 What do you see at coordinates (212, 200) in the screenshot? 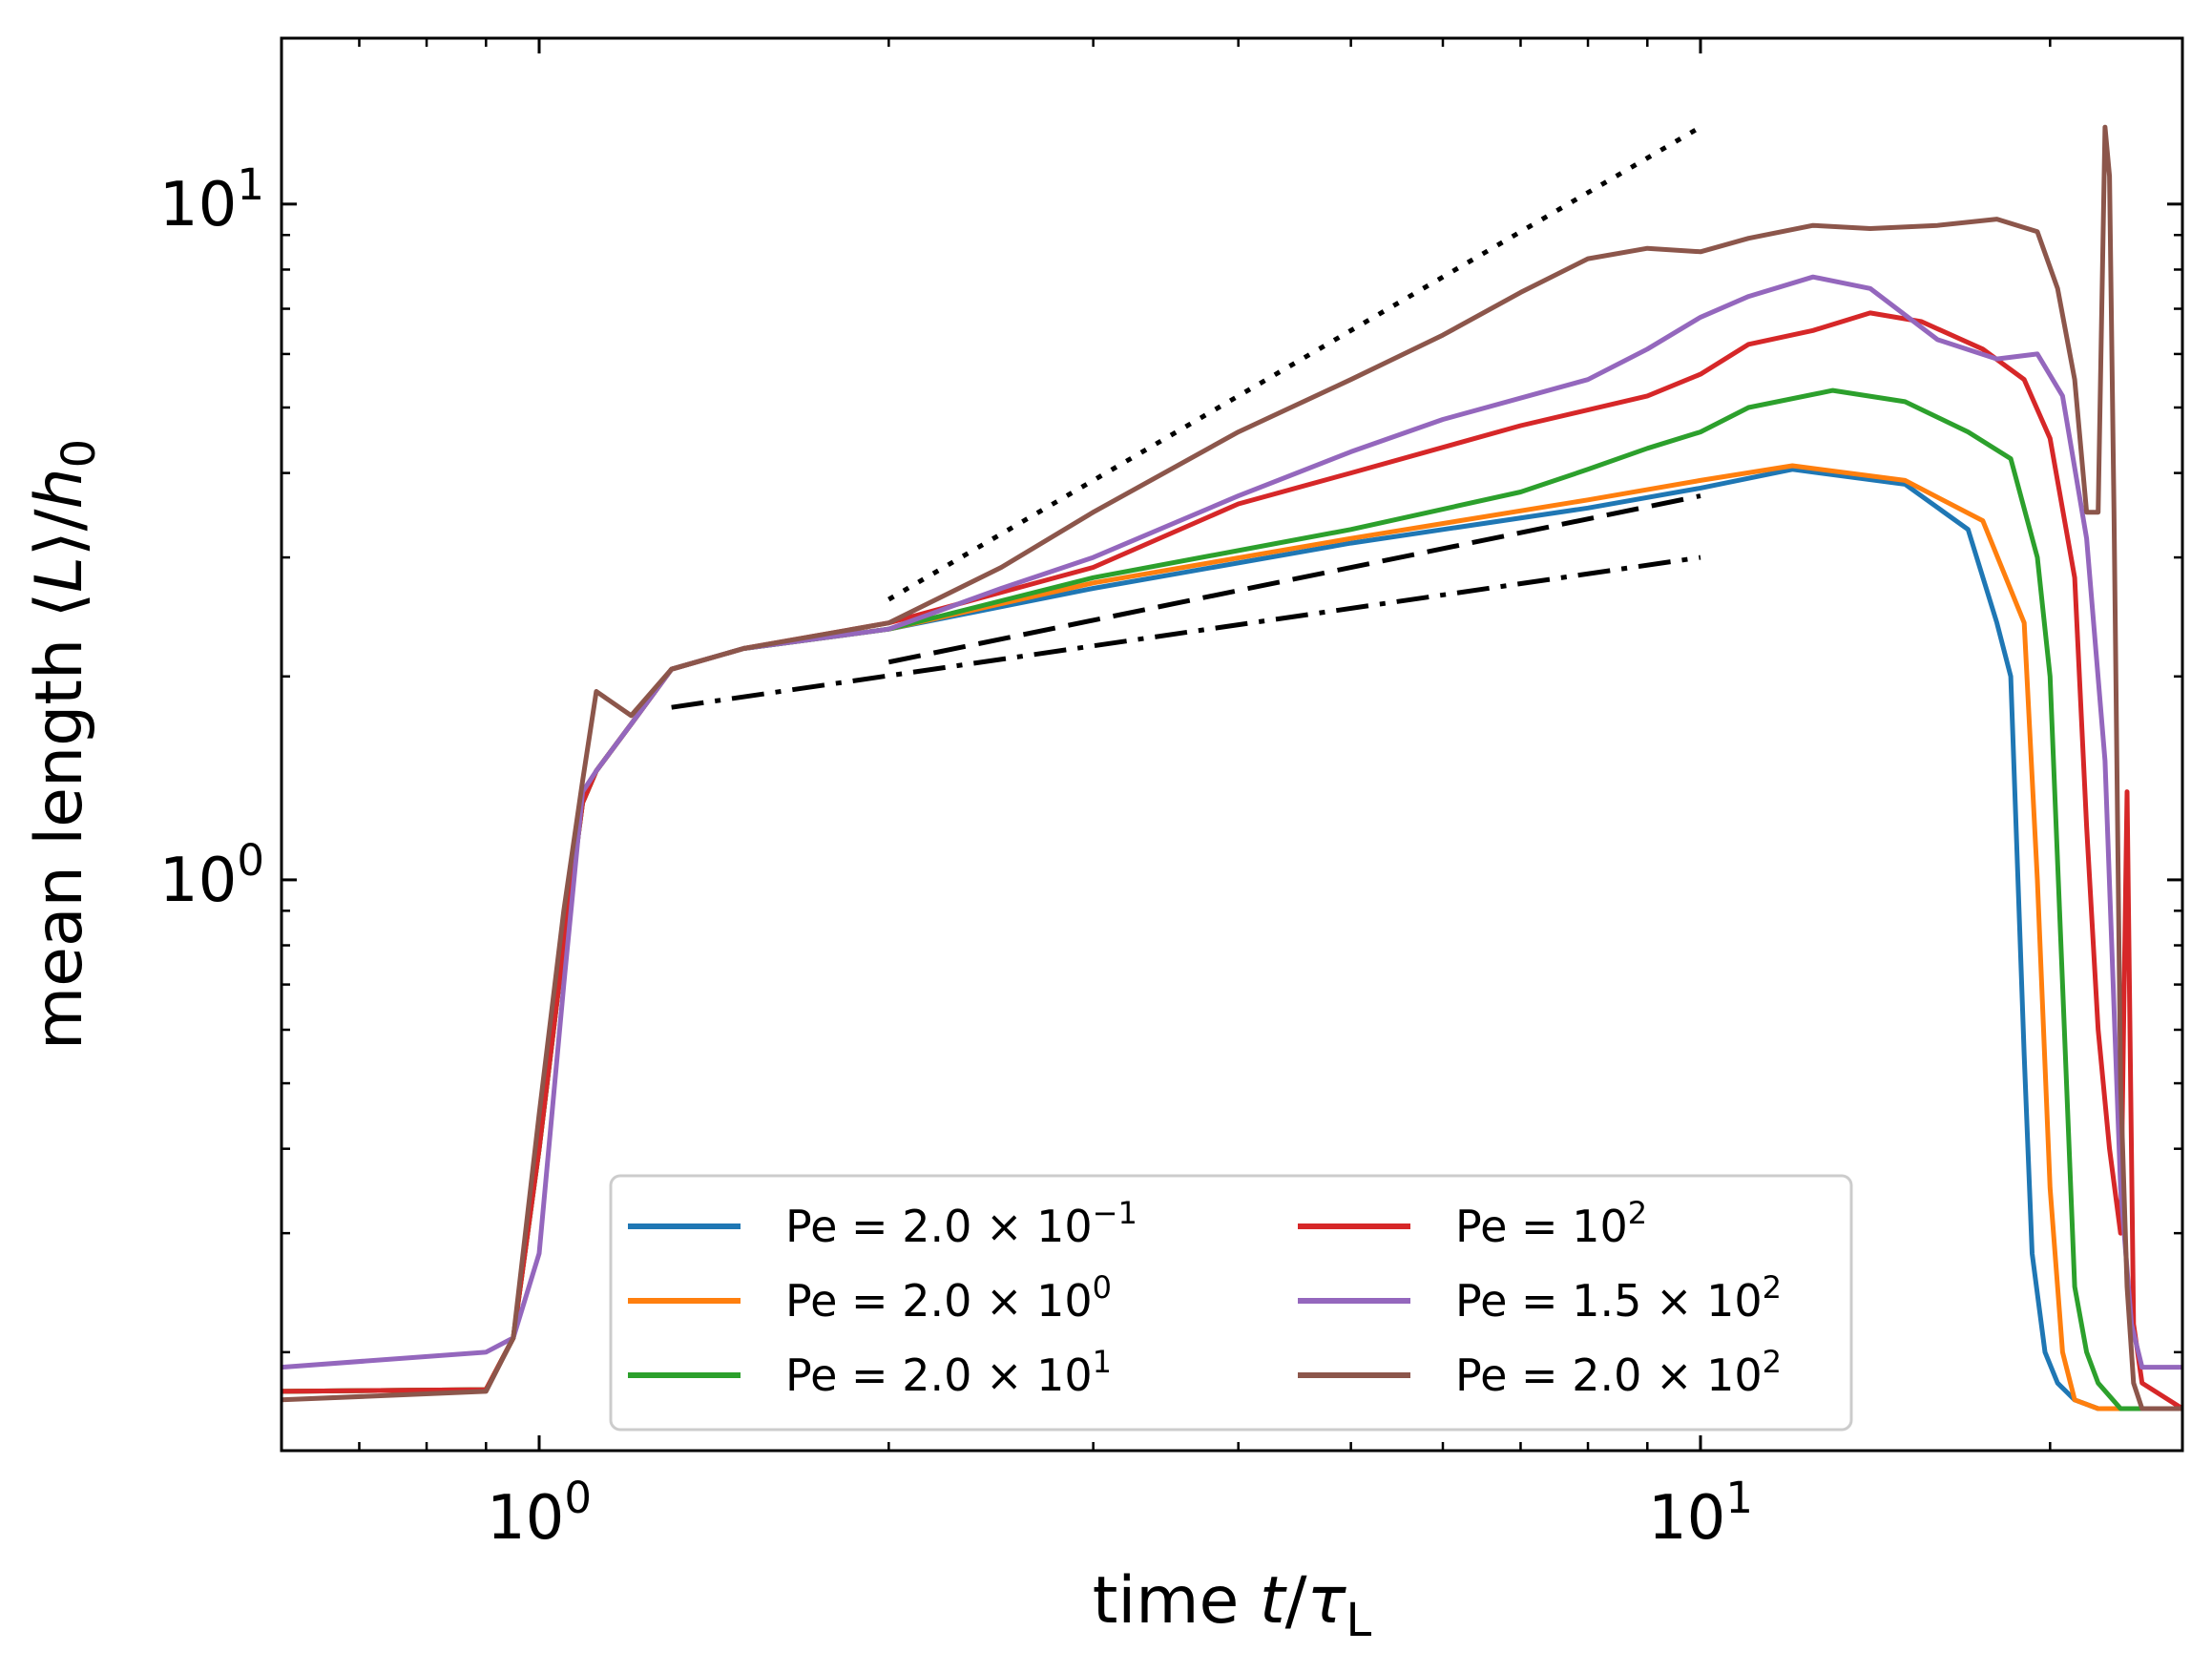
I see `y-tick-label: 10¹` at bounding box center [212, 200].